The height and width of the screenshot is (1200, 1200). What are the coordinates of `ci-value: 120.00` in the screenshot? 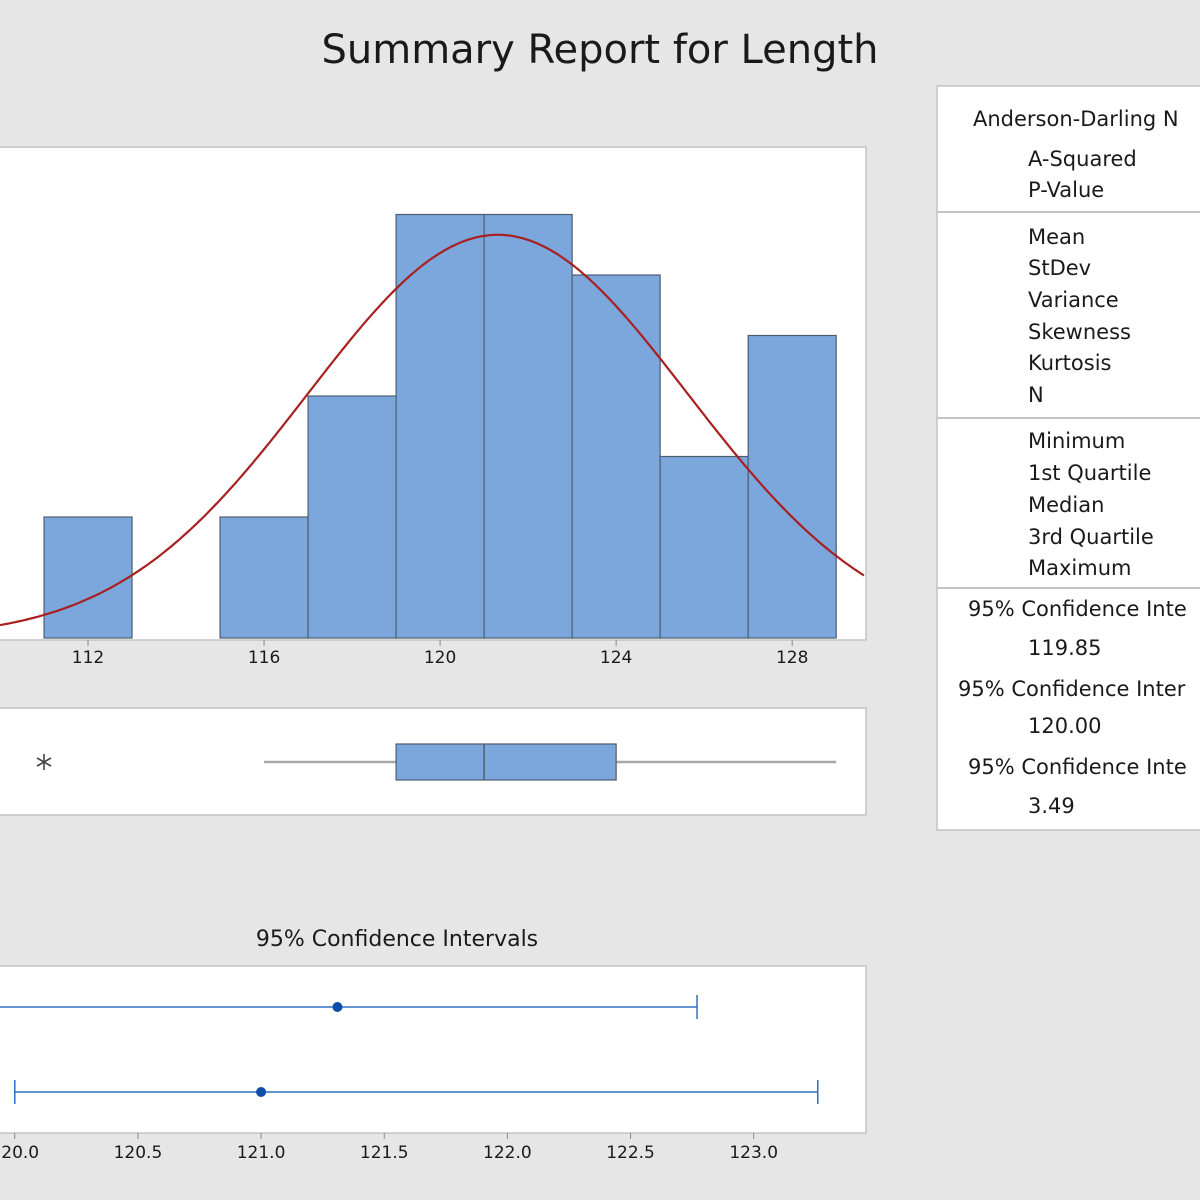 It's located at (1064, 726).